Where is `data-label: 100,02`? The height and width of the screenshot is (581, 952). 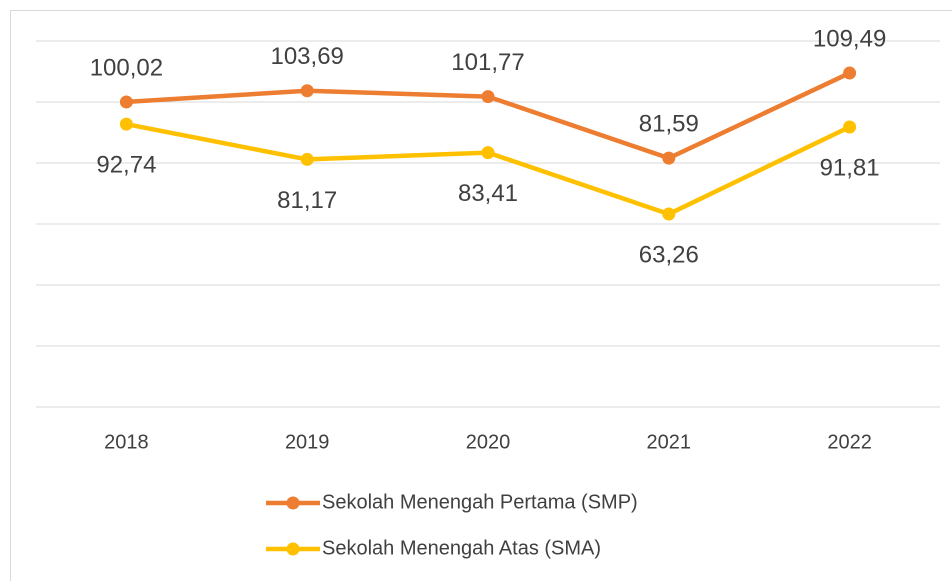
data-label: 100,02 is located at coordinates (126, 67).